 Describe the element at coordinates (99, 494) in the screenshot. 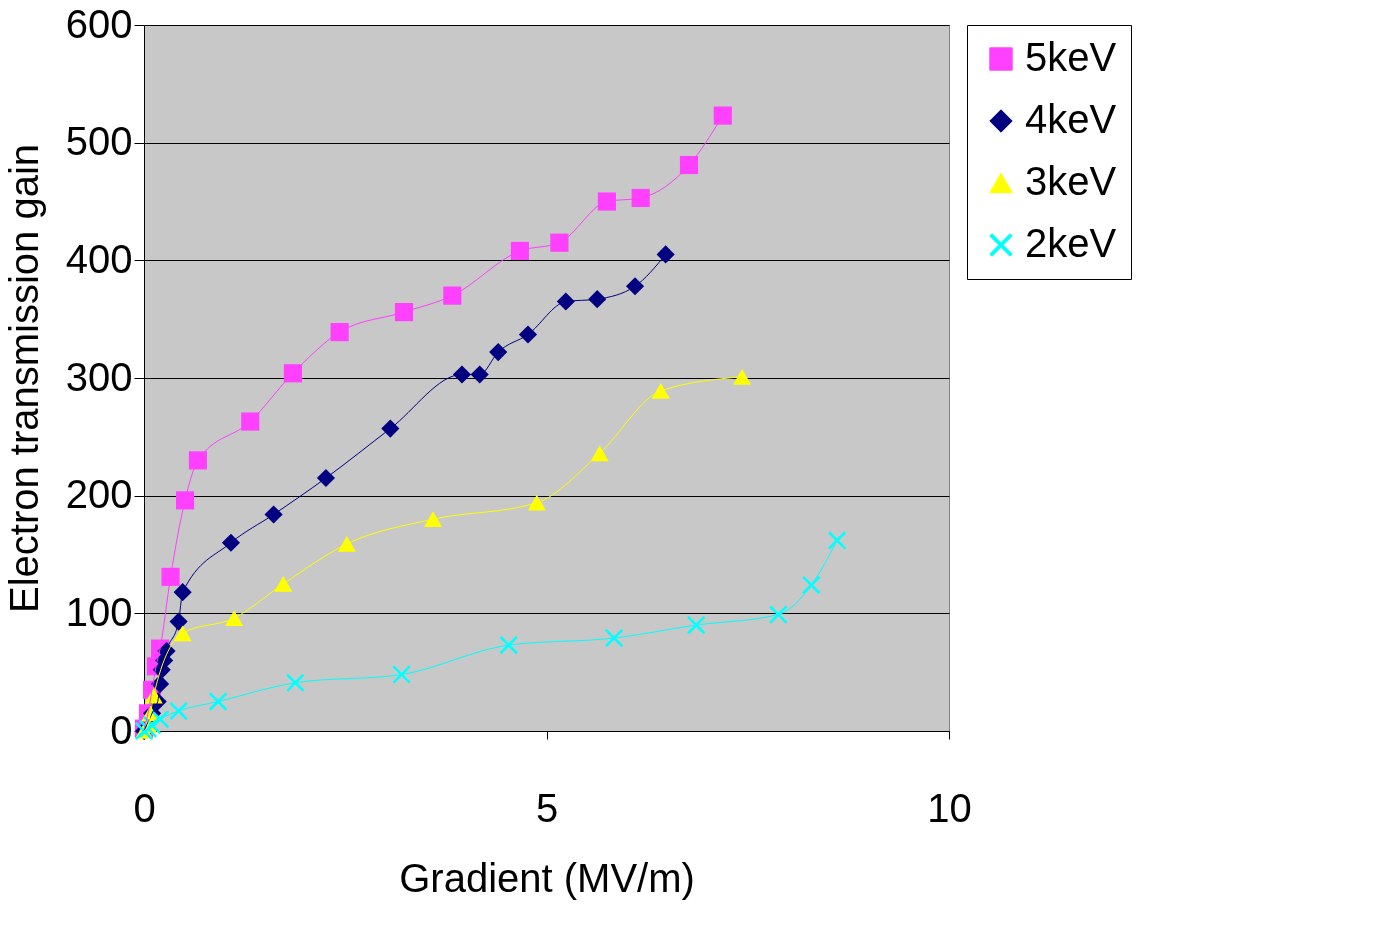

I see `y-tick-label: 200` at that location.